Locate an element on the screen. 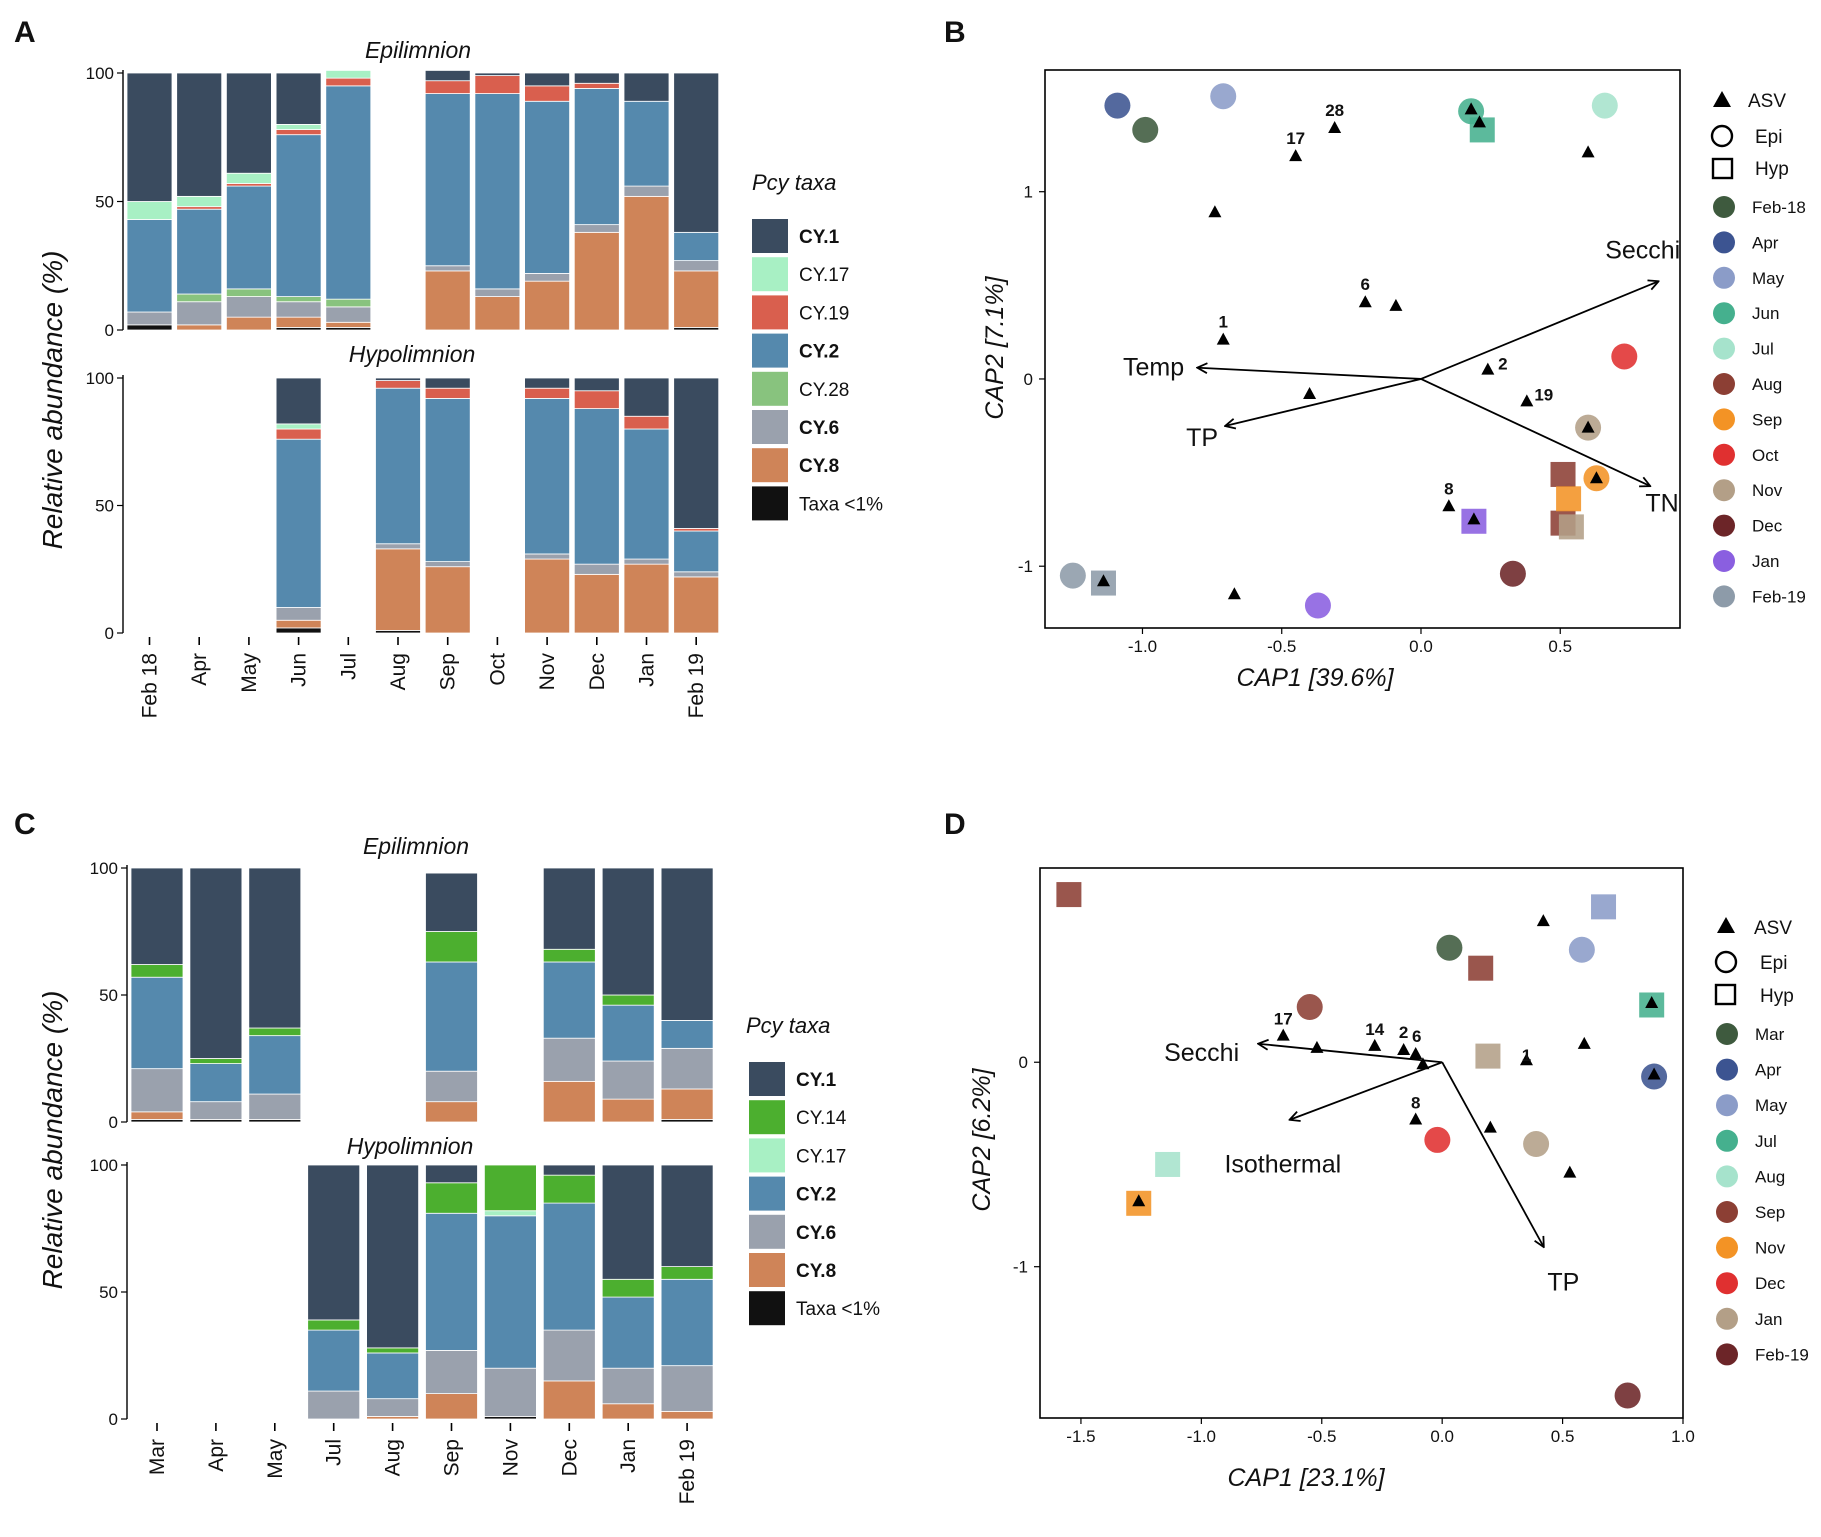  legend-month-dot-jun is located at coordinates (1724, 313).